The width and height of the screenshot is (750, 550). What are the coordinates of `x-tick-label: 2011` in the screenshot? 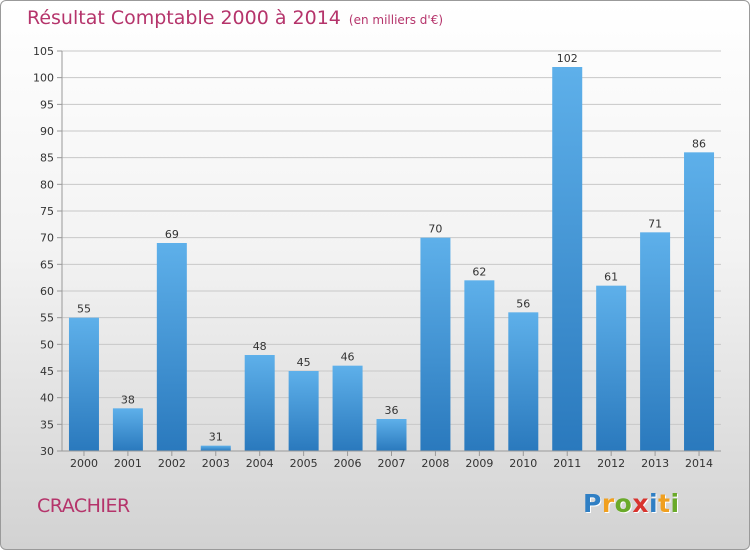 It's located at (567, 463).